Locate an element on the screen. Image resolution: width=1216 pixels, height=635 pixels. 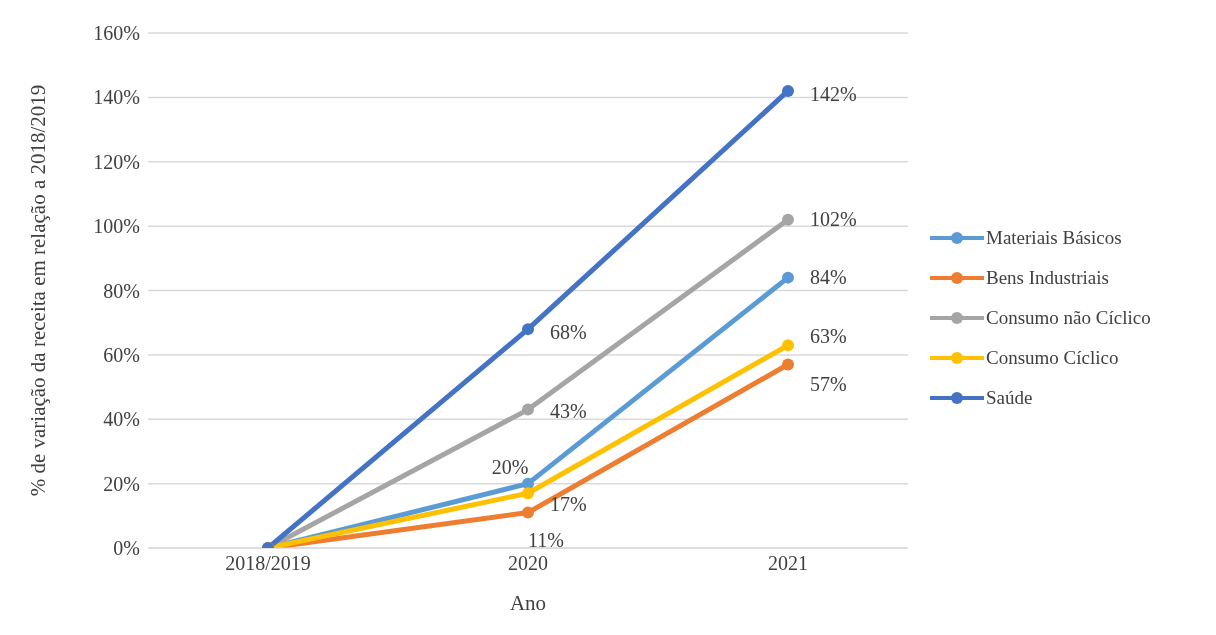
data-label: 84% is located at coordinates (828, 276).